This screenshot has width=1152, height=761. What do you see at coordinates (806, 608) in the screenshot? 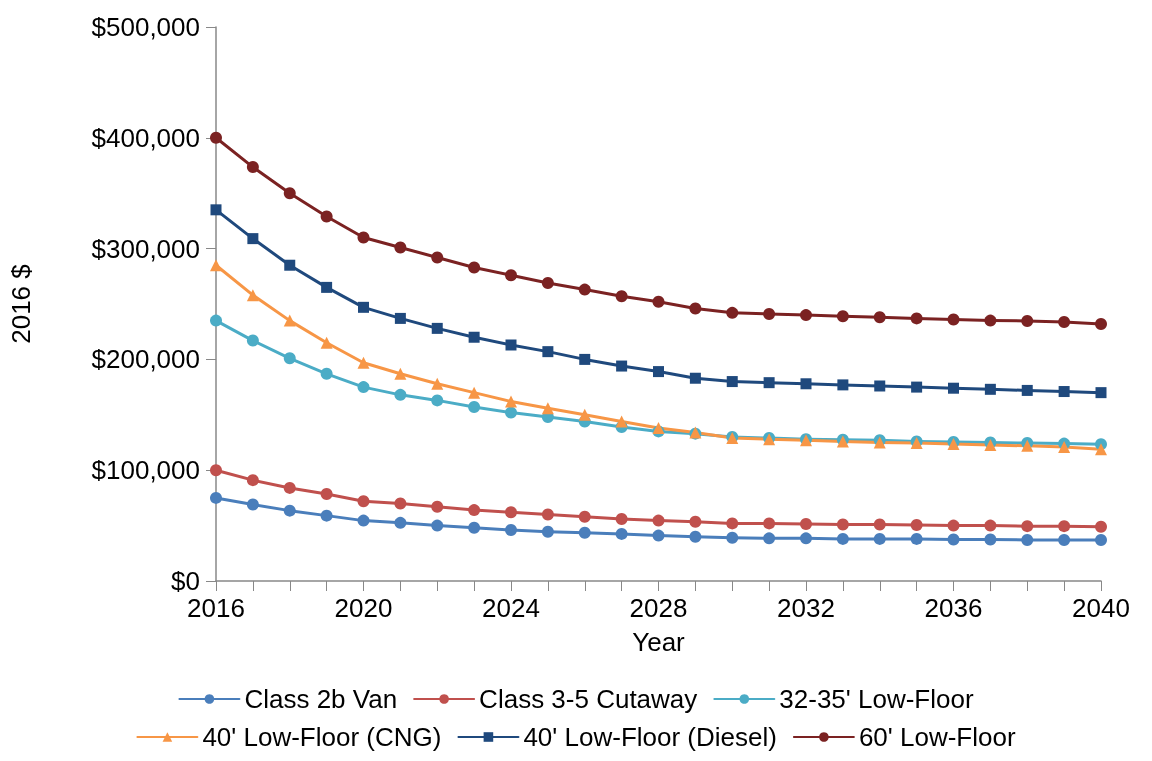
I see `x-tick-label: 2032` at bounding box center [806, 608].